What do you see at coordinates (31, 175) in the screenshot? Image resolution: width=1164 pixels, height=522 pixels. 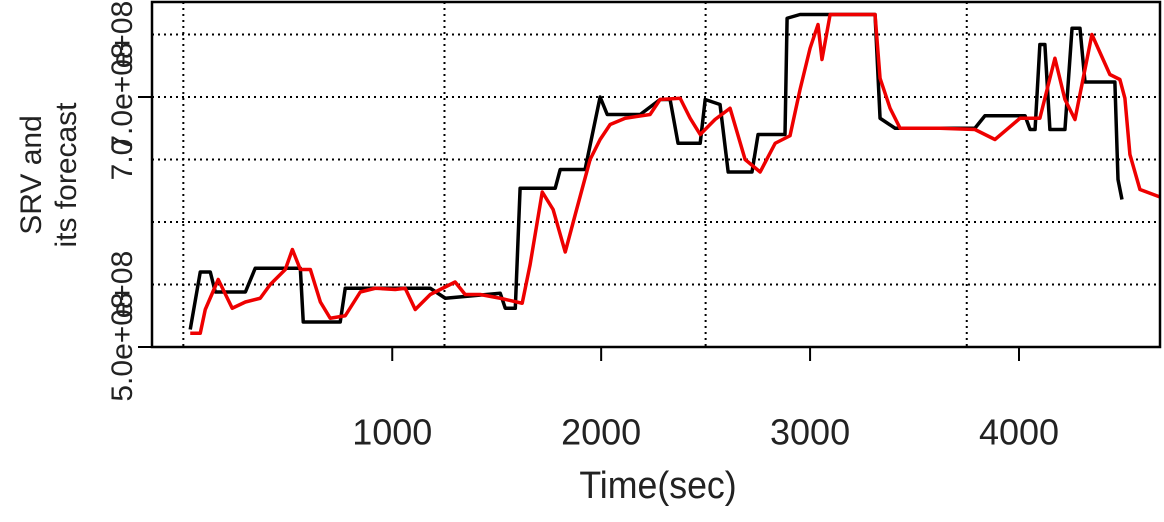 I see `y-axis-label: SRV and` at bounding box center [31, 175].